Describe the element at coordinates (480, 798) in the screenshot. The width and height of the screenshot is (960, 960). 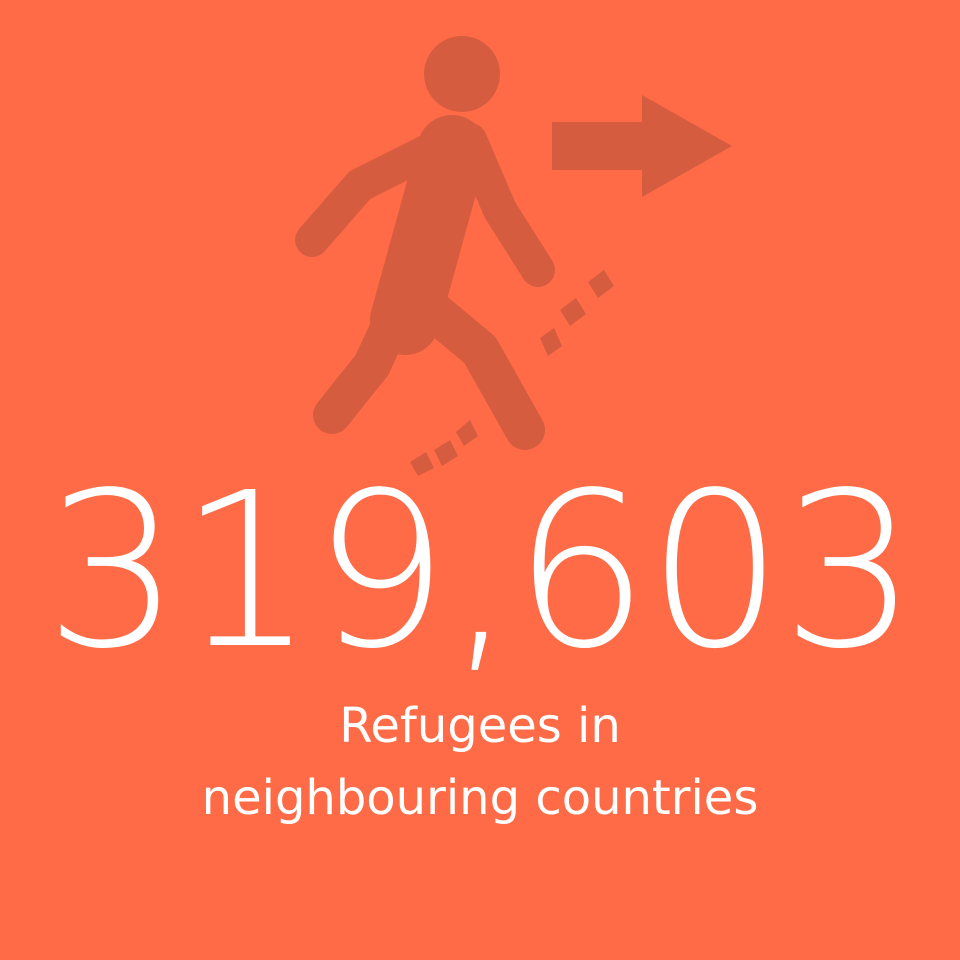
I see `stat-caption-line-2: neighbouring countries` at that location.